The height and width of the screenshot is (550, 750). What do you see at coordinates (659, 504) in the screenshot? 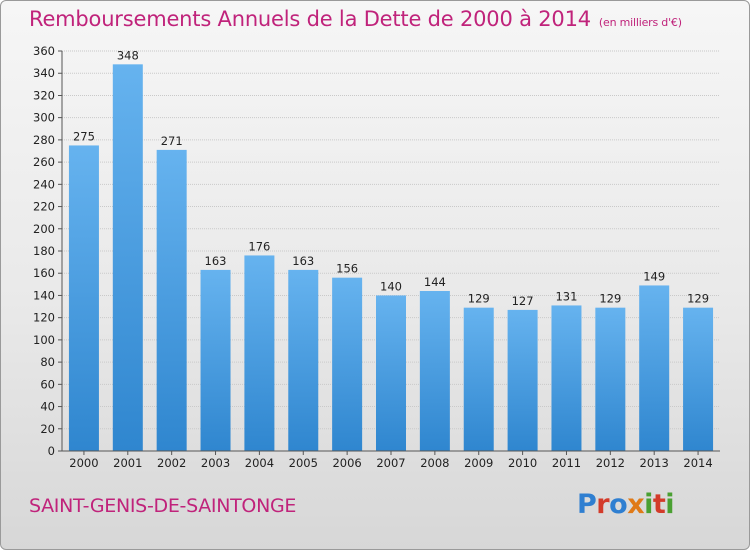
I see `logo-letter: t` at bounding box center [659, 504].